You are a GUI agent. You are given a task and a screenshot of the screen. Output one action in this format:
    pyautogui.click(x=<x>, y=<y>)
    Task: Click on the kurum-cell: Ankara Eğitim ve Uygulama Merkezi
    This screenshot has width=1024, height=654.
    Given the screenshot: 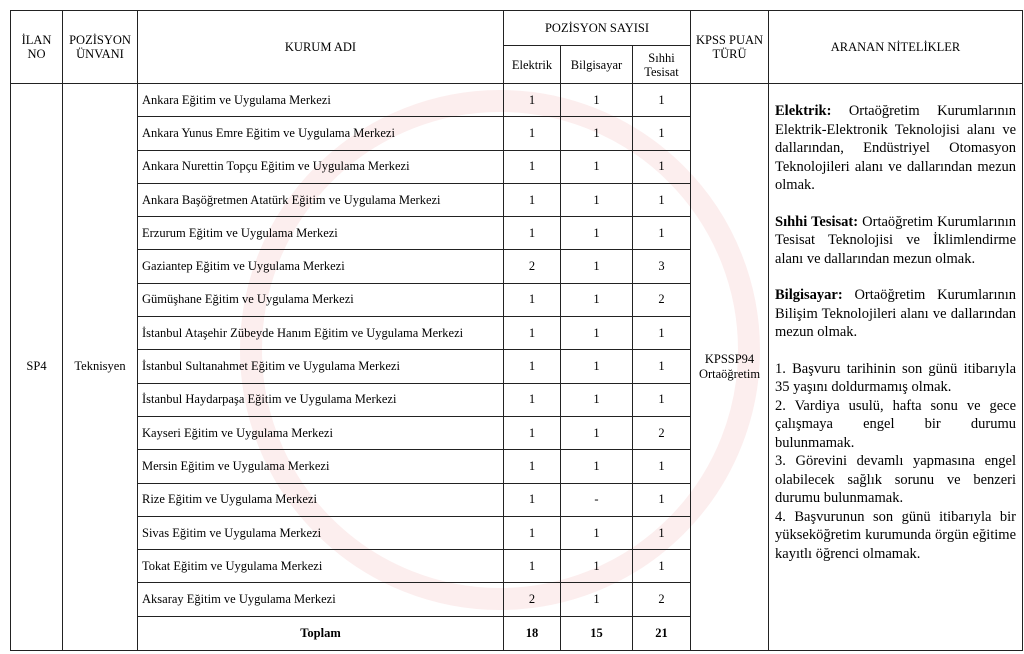 What is the action you would take?
    pyautogui.click(x=320, y=100)
    